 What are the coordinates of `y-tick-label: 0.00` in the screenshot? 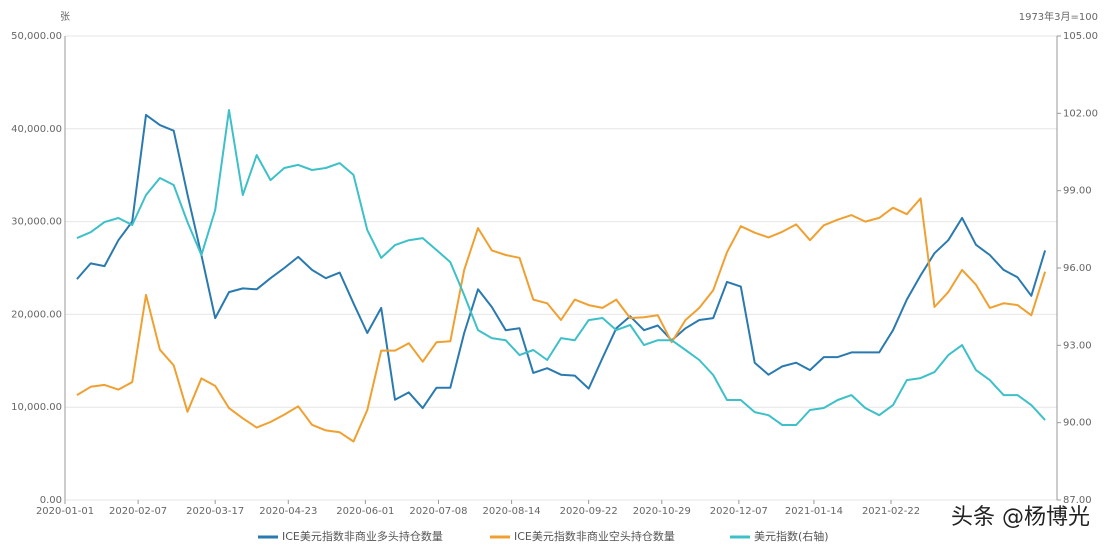 It's located at (51, 500).